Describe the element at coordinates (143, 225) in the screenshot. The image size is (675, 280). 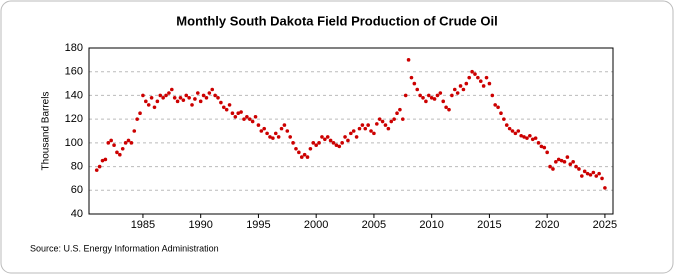
I see `x-tick-label: 1985` at that location.